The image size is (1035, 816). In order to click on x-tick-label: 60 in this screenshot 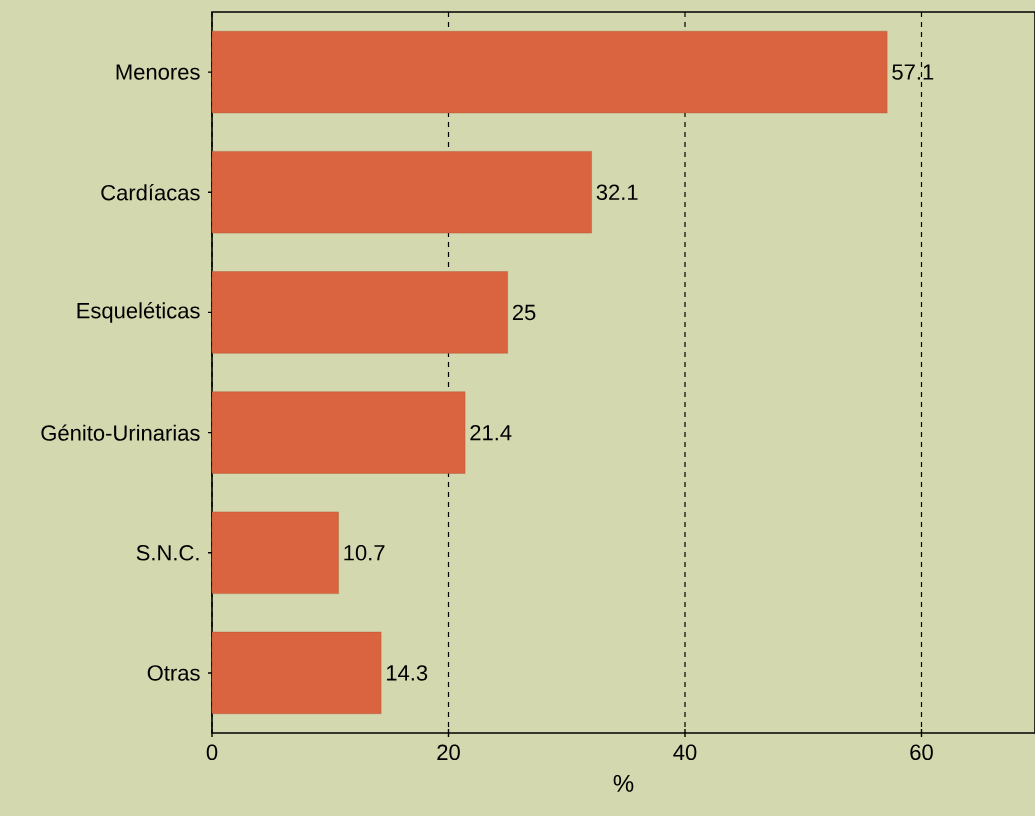, I will do `click(921, 752)`.